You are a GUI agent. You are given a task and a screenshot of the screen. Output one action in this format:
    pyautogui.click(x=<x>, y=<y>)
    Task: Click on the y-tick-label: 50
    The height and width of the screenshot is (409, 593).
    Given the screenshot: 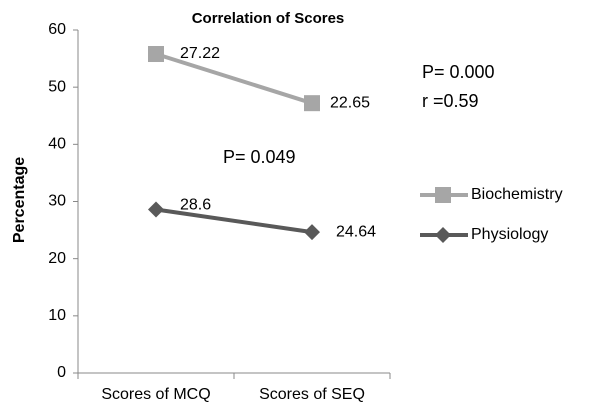 What is the action you would take?
    pyautogui.click(x=57, y=86)
    